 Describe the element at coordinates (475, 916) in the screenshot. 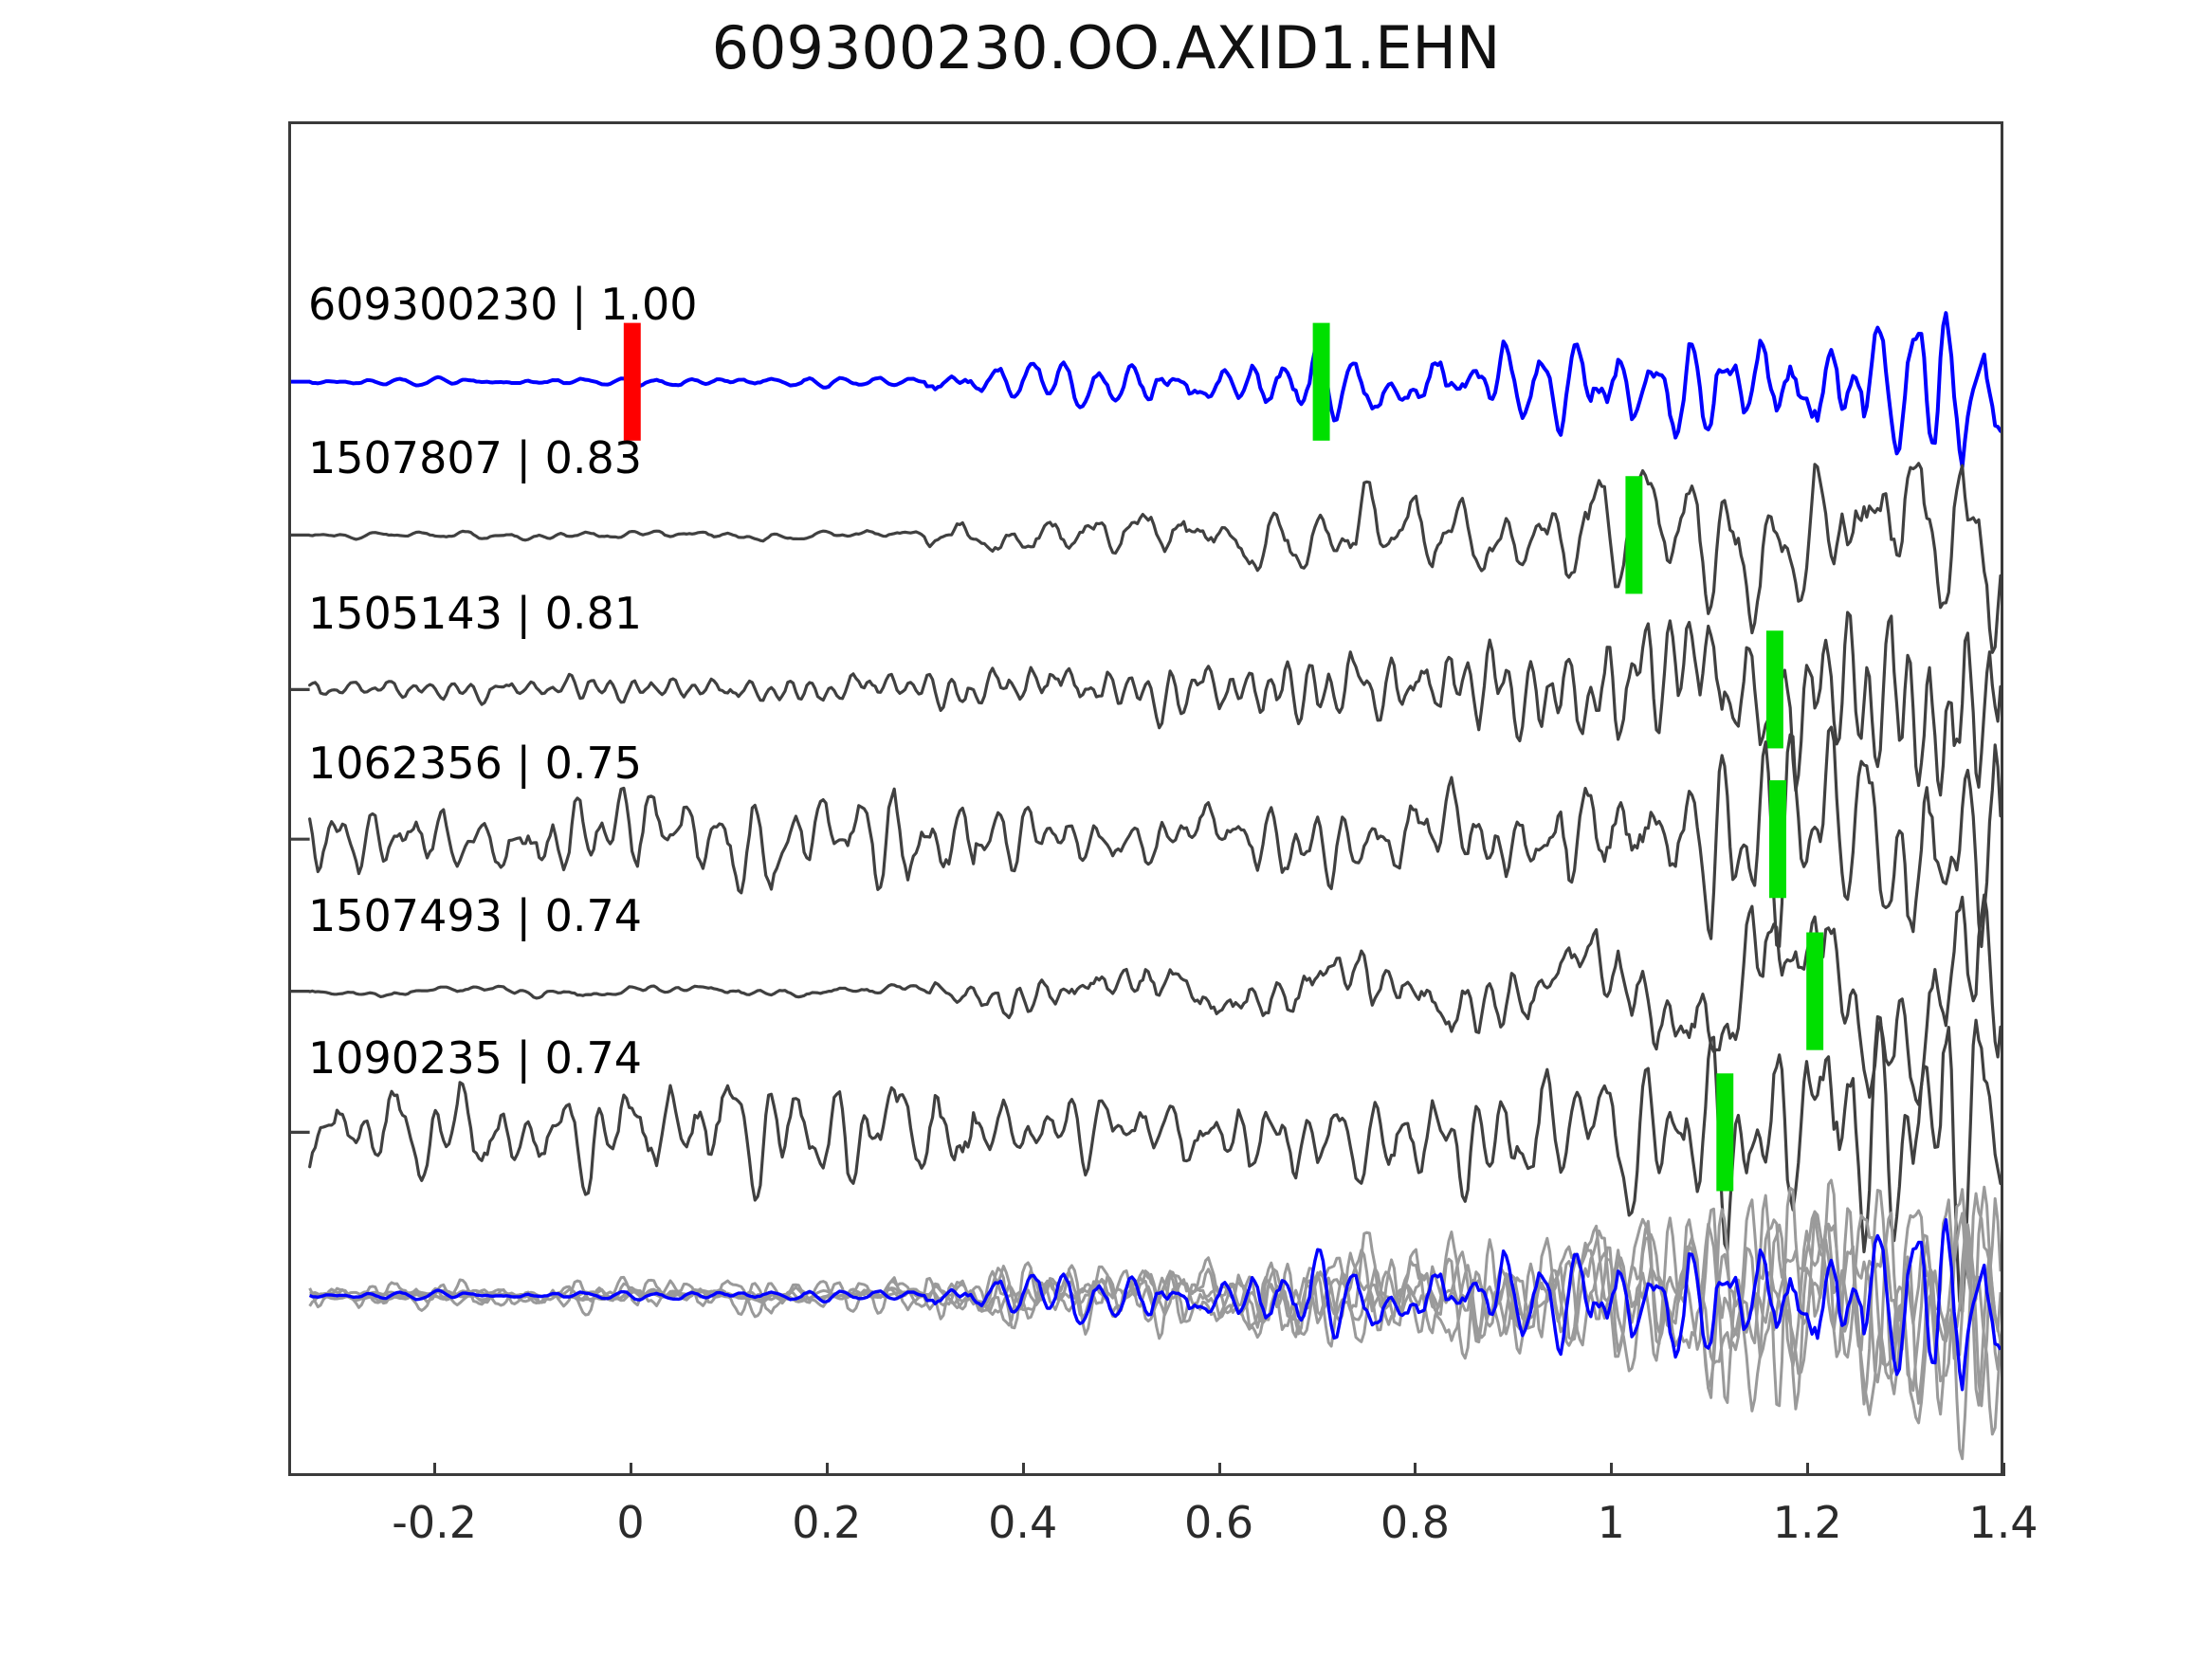

I see `trace-label-1507493: 1507493 | 0.74` at that location.